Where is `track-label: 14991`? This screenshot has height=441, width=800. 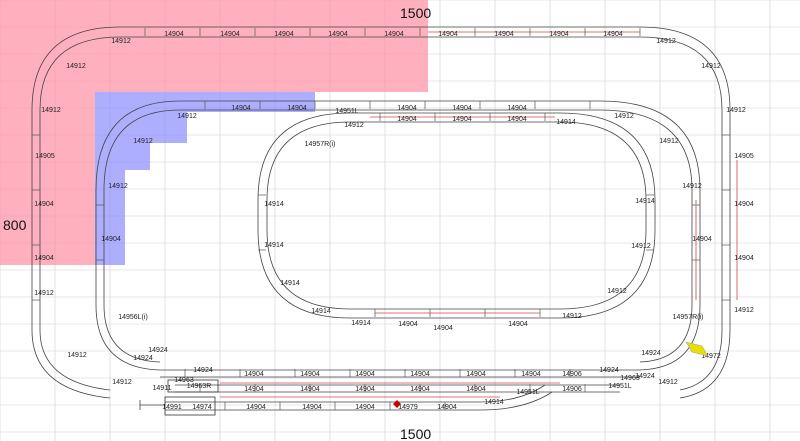
track-label: 14991 is located at coordinates (172, 407).